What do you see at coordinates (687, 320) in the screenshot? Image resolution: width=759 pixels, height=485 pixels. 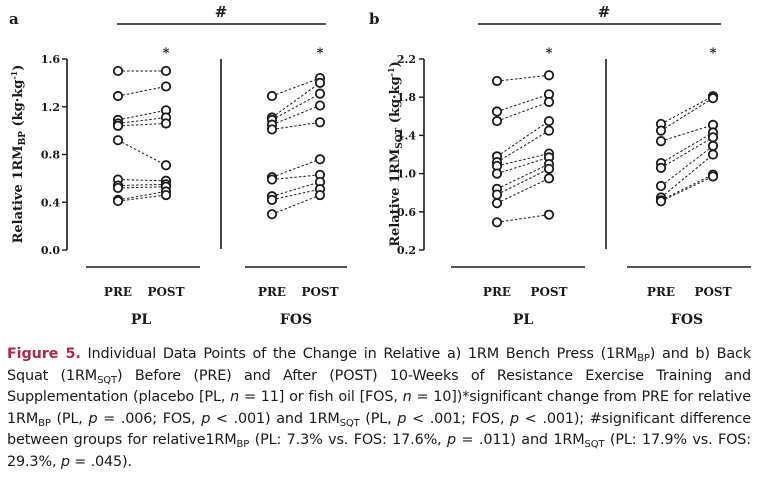 I see `group-name-label: FOS` at bounding box center [687, 320].